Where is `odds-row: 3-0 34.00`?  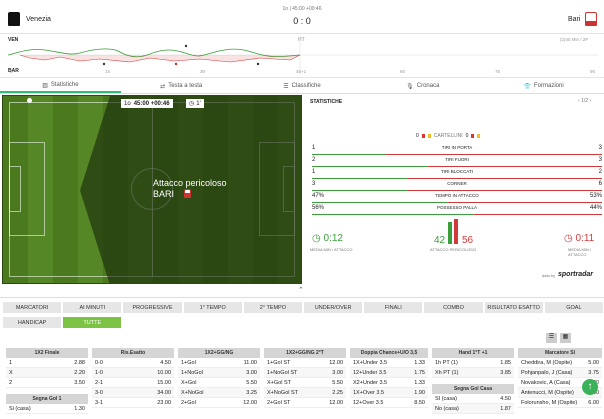
odds-row: 3-0 34.00 is located at coordinates (133, 393).